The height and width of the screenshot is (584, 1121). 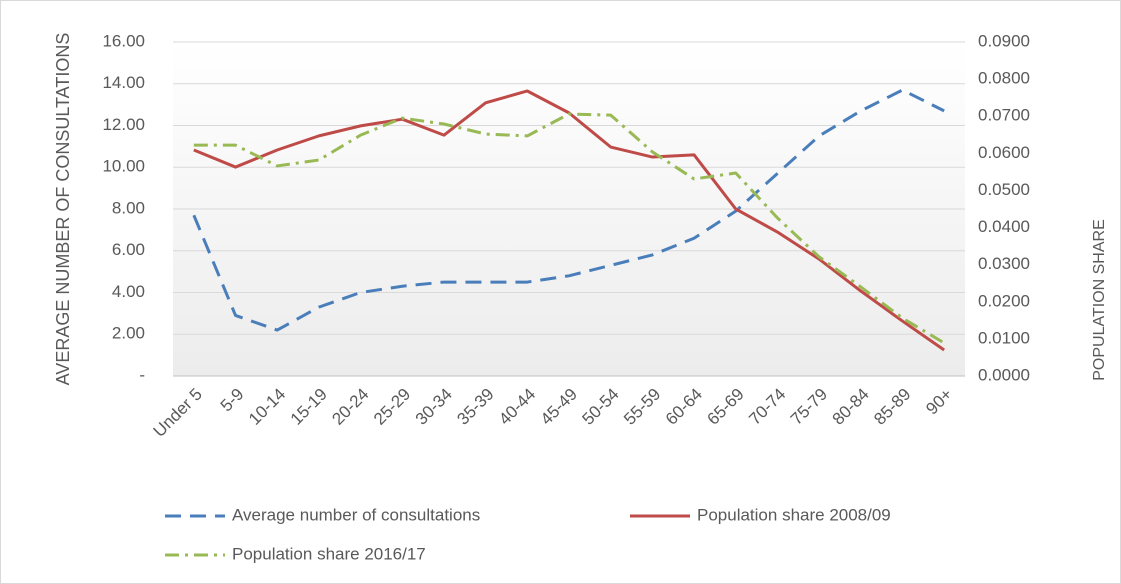 What do you see at coordinates (128, 291) in the screenshot?
I see `y-tick-label: 4.00` at bounding box center [128, 291].